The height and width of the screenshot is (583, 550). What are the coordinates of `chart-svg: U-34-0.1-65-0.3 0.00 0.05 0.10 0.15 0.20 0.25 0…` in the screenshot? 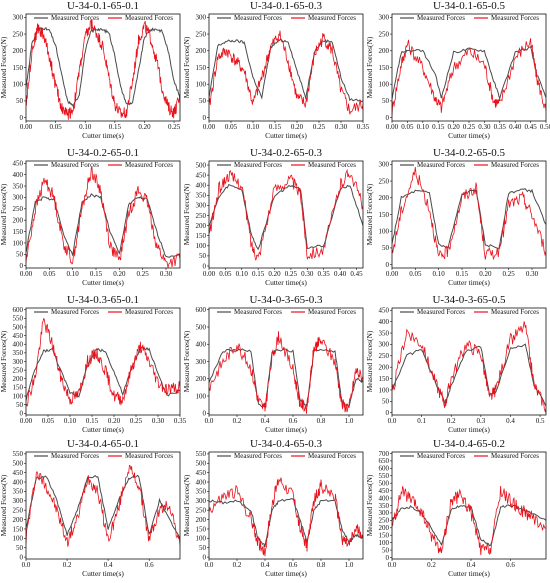 It's located at (276, 70).